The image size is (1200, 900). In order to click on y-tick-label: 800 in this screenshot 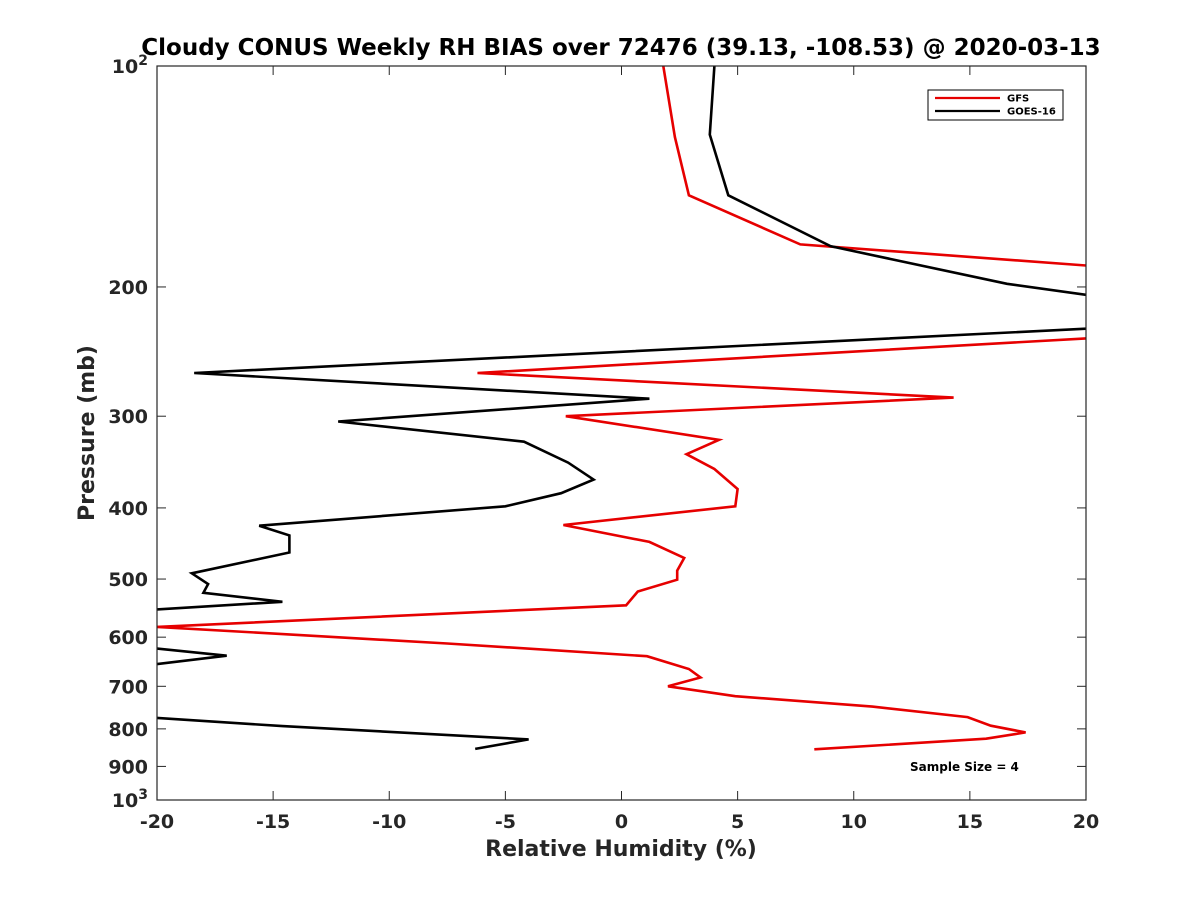, I will do `click(128, 730)`.